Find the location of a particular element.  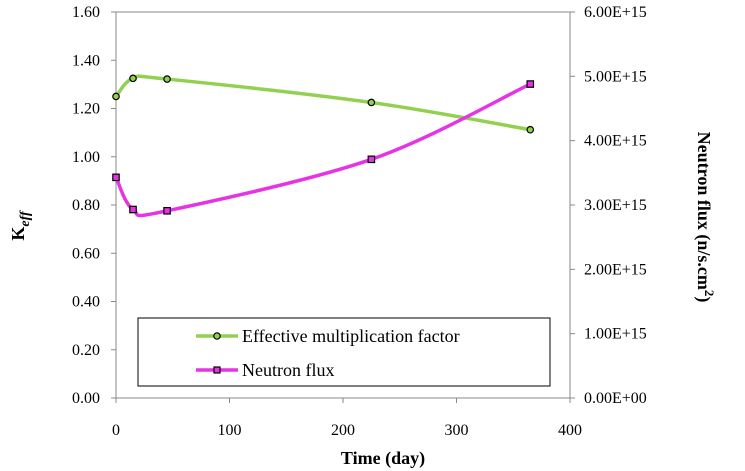

x-tick-label: 400 is located at coordinates (570, 430).